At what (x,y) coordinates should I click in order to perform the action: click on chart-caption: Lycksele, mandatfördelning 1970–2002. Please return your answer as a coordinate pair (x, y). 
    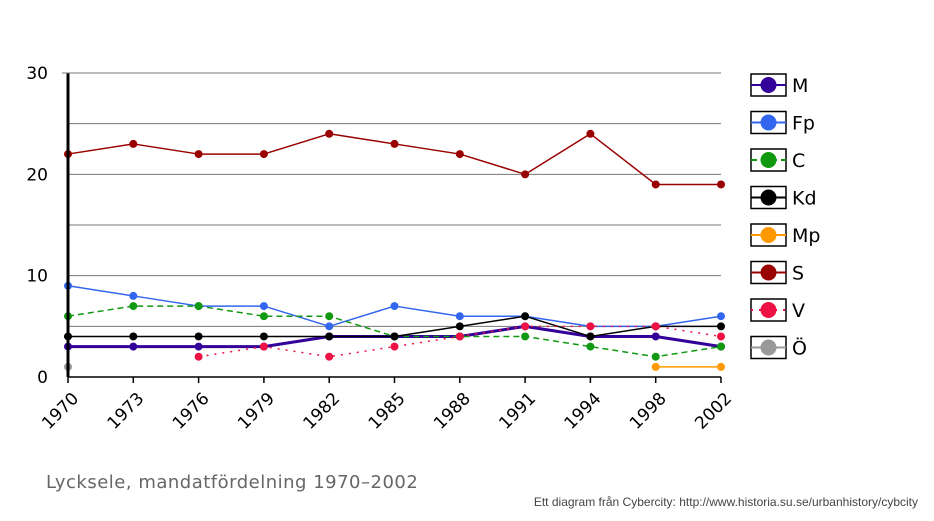
    Looking at the image, I should click on (232, 482).